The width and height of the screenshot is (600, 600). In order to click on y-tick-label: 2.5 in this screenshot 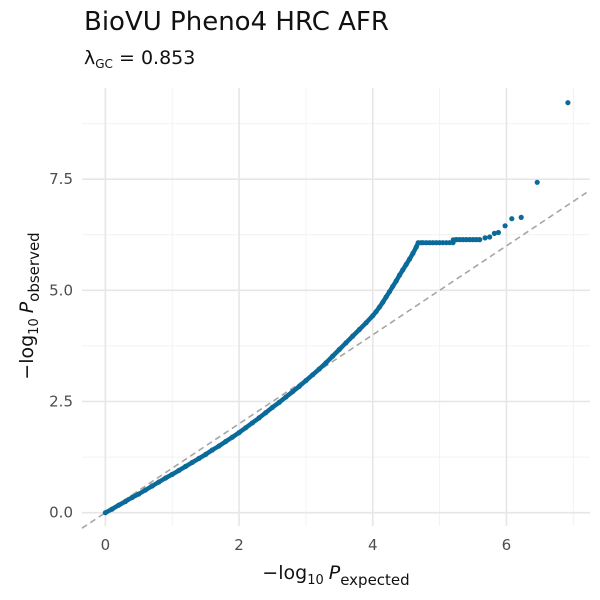, I will do `click(61, 401)`.